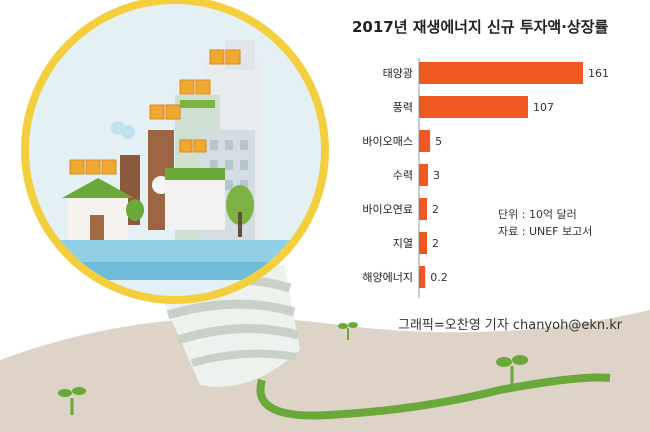 This screenshot has height=432, width=650. I want to click on value-label-5: 2, so click(435, 243).